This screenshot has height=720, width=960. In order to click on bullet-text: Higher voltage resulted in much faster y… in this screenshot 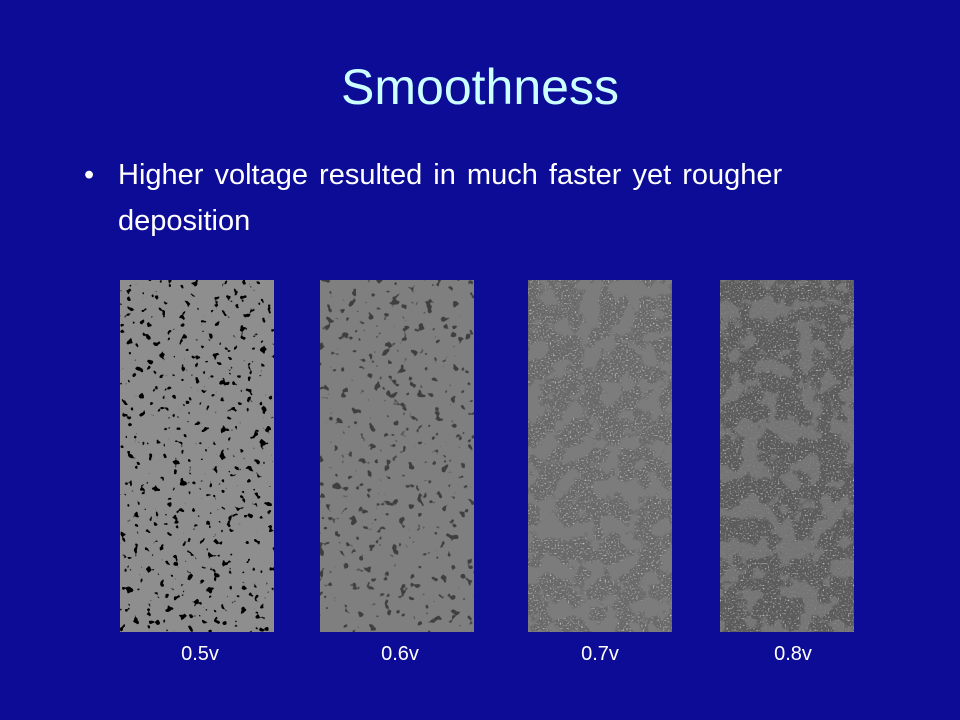, I will do `click(450, 198)`.